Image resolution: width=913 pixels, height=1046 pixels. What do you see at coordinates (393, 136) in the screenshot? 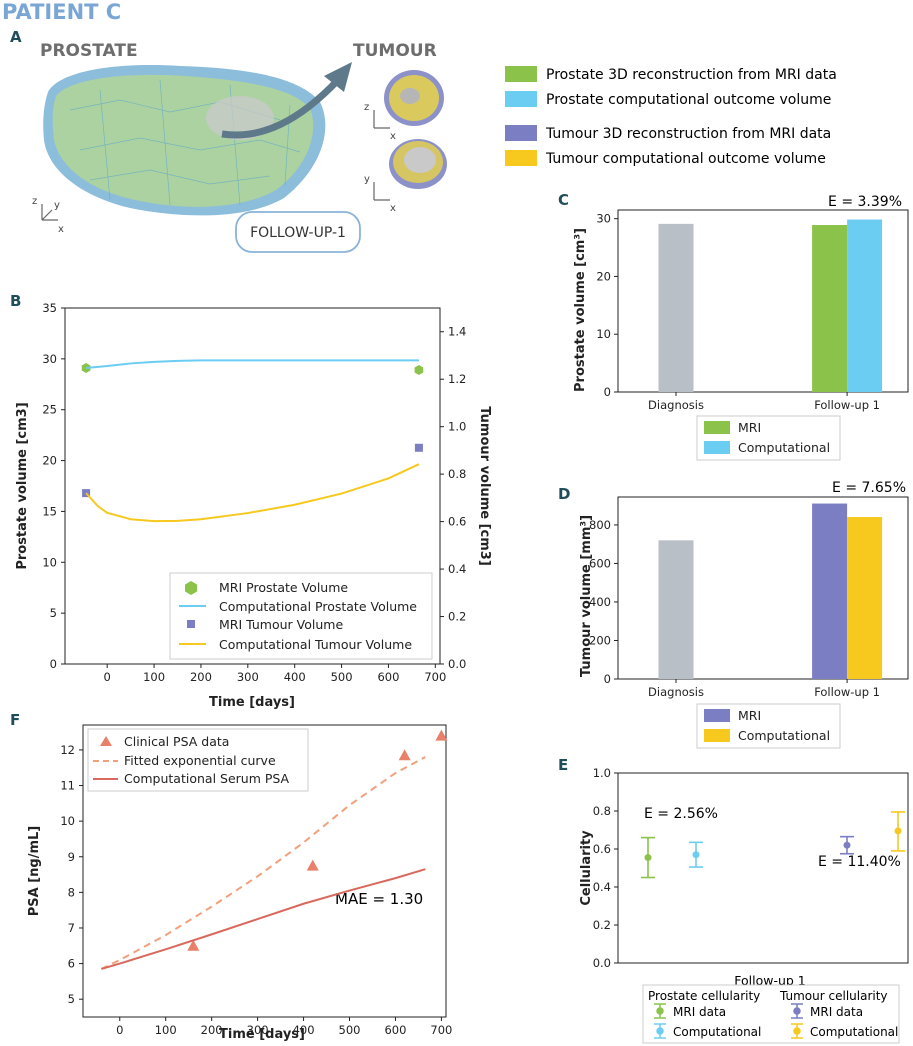
I see `axis-x-tumour: x` at bounding box center [393, 136].